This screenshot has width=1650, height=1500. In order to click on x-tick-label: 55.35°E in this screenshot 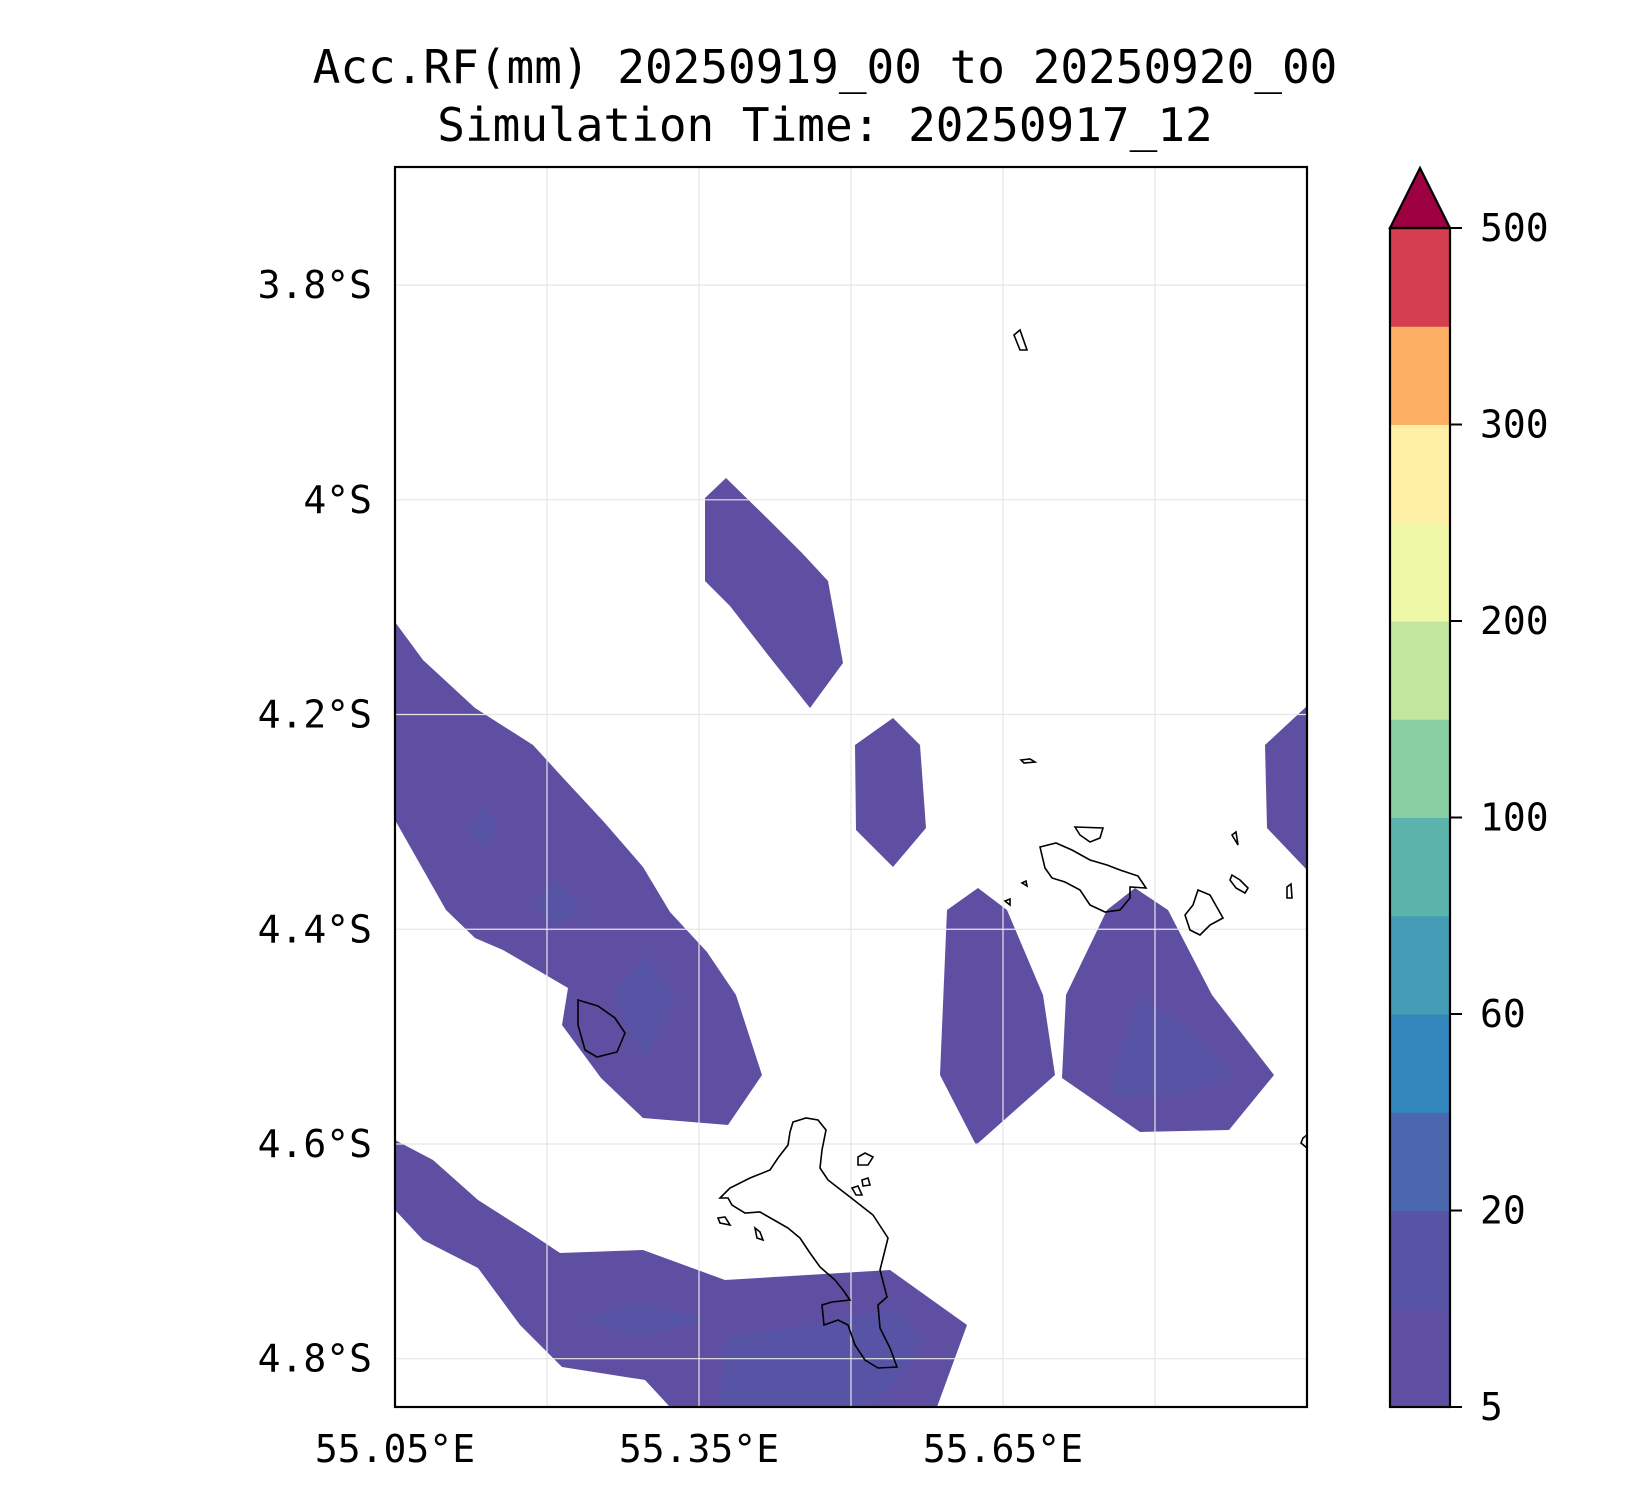, I will do `click(699, 1449)`.